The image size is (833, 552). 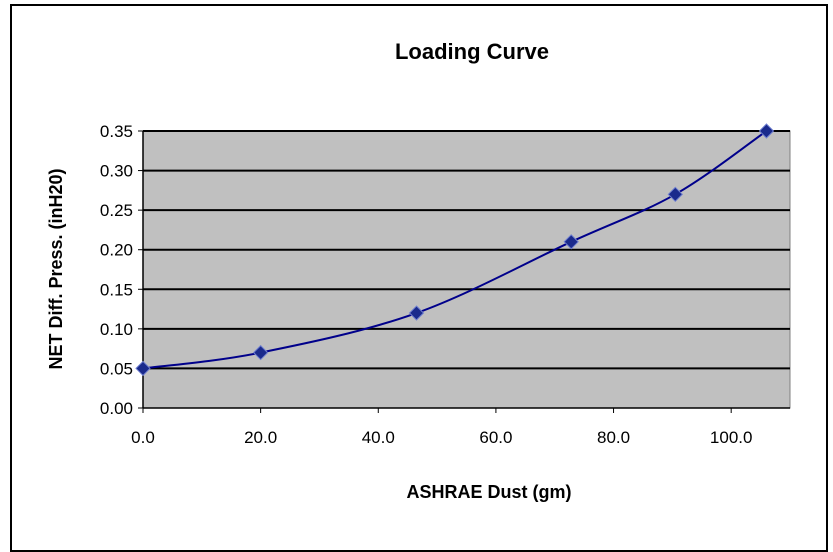 What do you see at coordinates (441, 437) in the screenshot?
I see `x-tick-labels: 0.0 20.0 40.0 60.0 80.0 100.0` at bounding box center [441, 437].